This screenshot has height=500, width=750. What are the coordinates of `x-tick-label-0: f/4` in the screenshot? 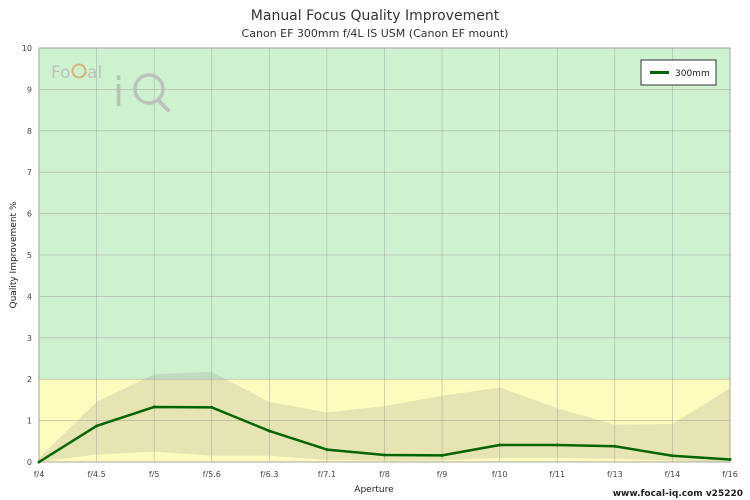 It's located at (39, 474).